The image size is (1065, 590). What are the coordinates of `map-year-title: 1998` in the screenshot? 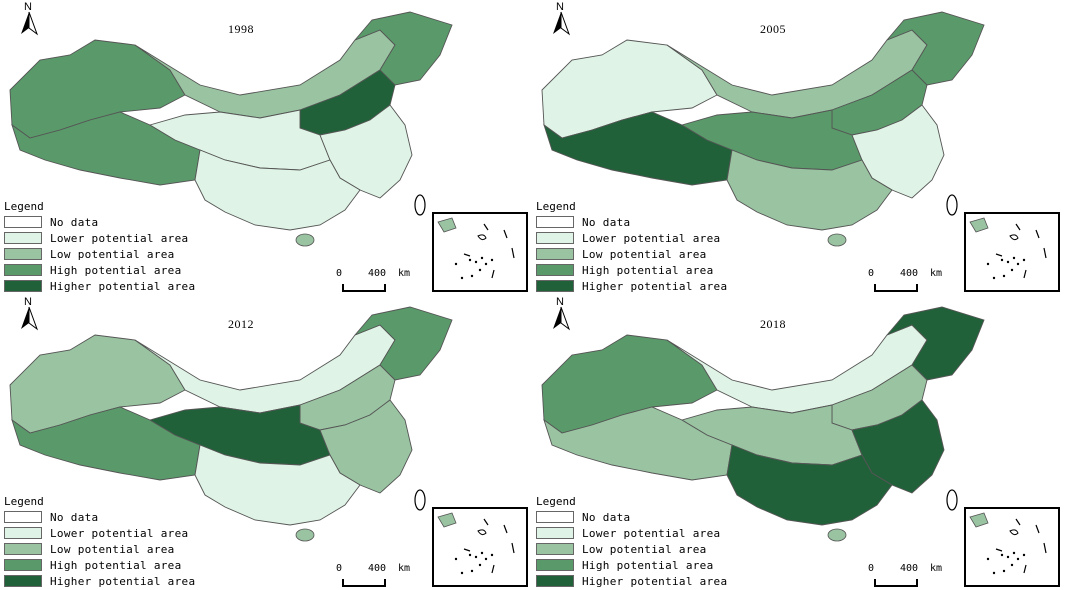 It's located at (241, 29).